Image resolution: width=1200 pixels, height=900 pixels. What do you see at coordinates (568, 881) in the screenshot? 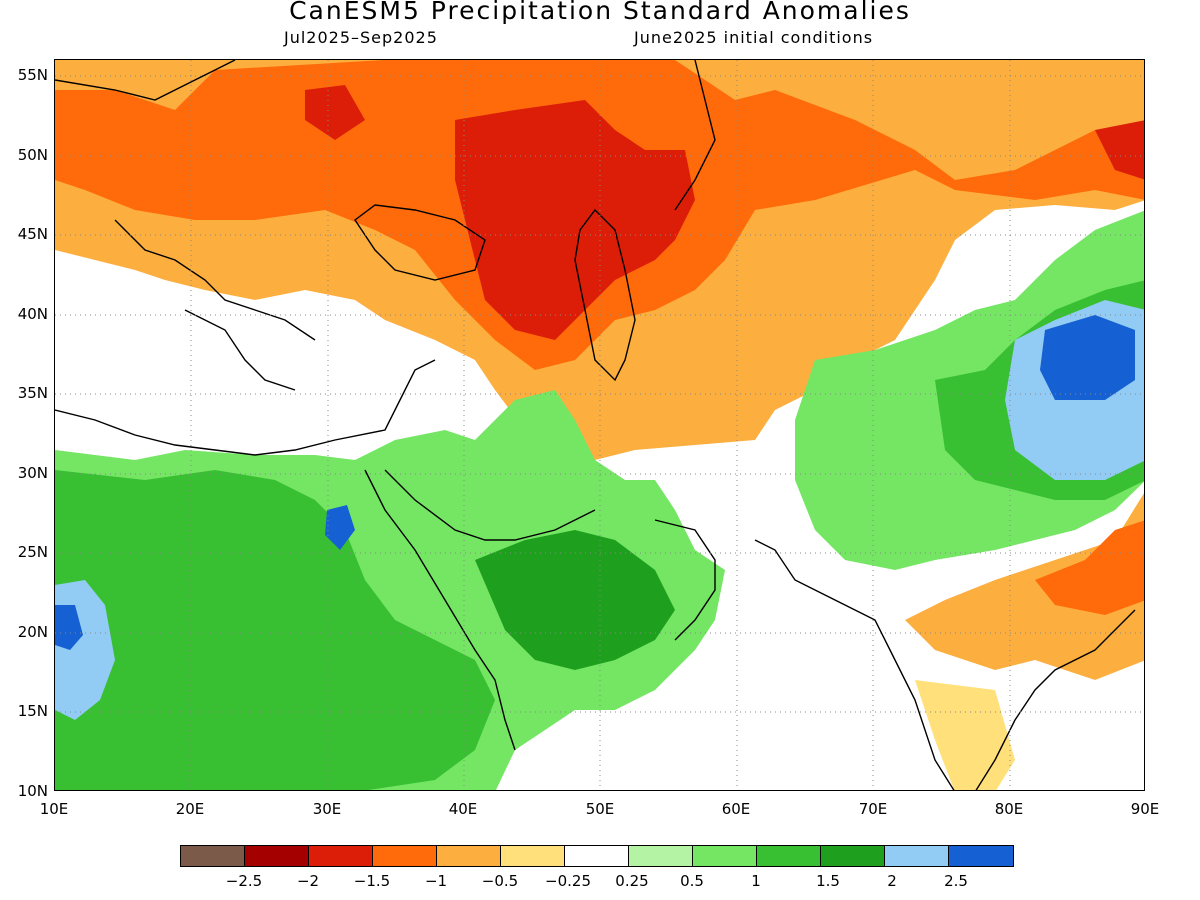
I see `colorbar-label: −0.25` at bounding box center [568, 881].